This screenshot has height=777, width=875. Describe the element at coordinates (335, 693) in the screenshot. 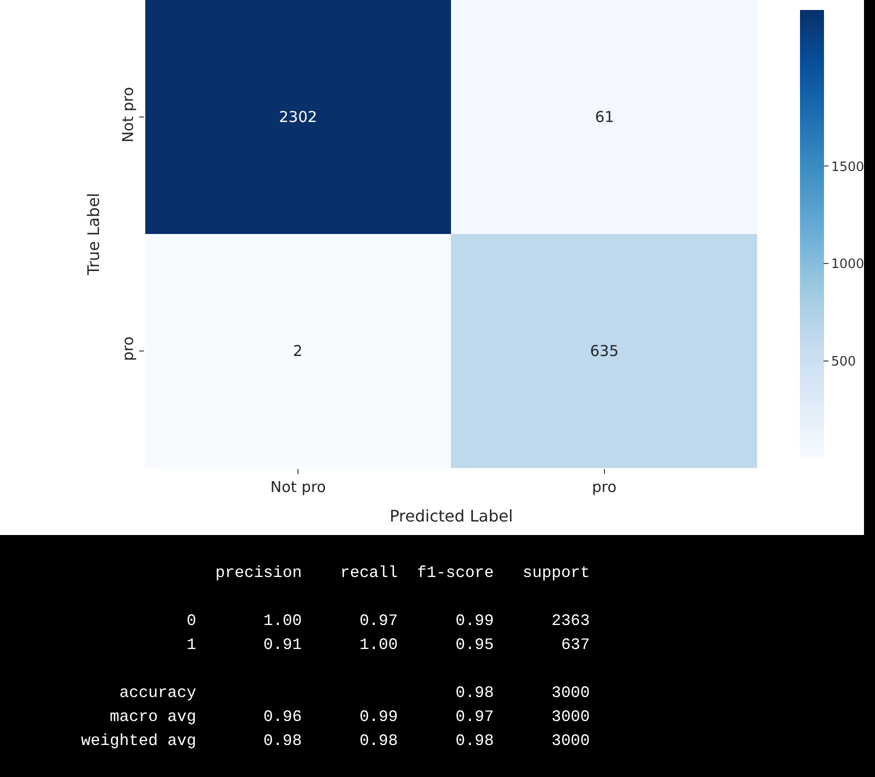

I see `text: accuracy 0.98 3000` at that location.